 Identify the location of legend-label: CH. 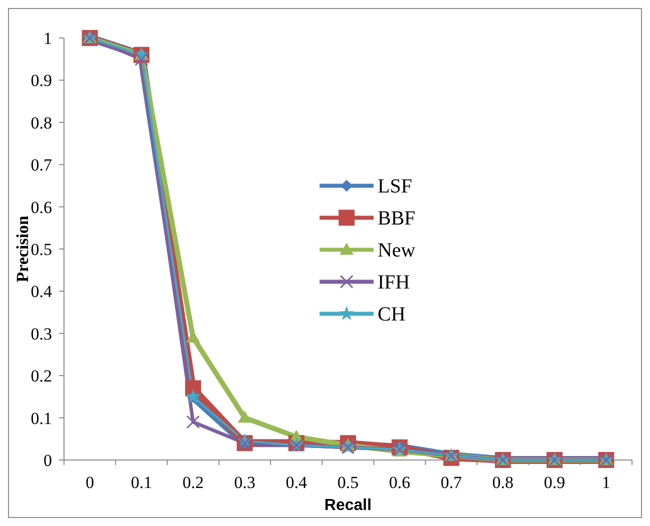
(392, 315).